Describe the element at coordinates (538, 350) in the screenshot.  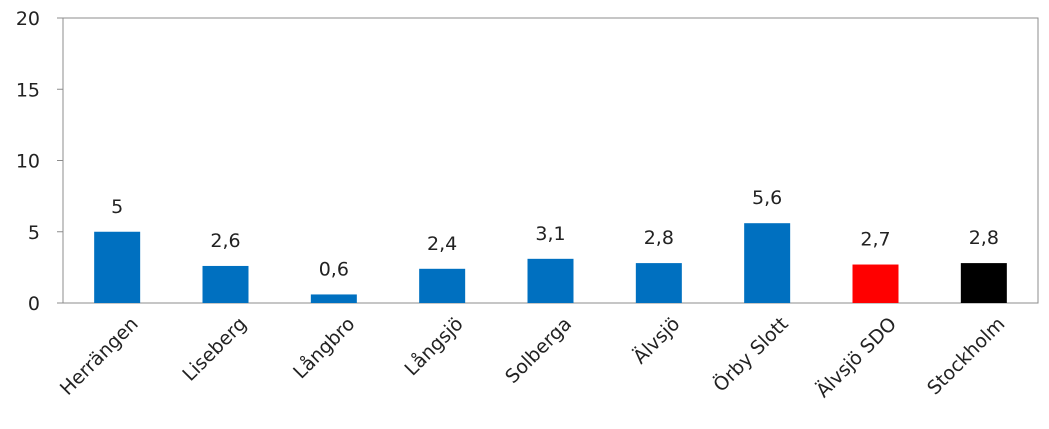
I see `category-label: Solberga` at that location.